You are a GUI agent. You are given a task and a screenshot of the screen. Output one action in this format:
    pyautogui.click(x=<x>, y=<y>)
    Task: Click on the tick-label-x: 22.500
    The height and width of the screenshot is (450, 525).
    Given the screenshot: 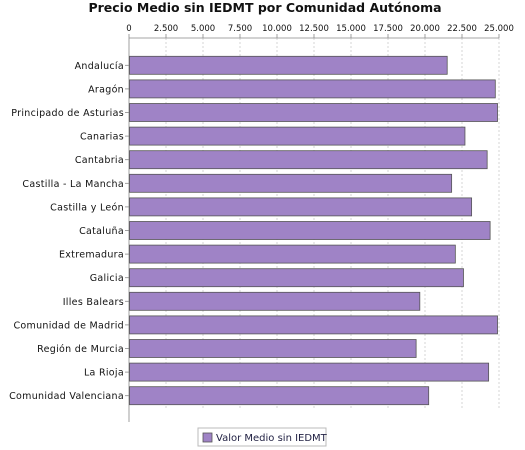 What is the action you would take?
    pyautogui.click(x=462, y=29)
    